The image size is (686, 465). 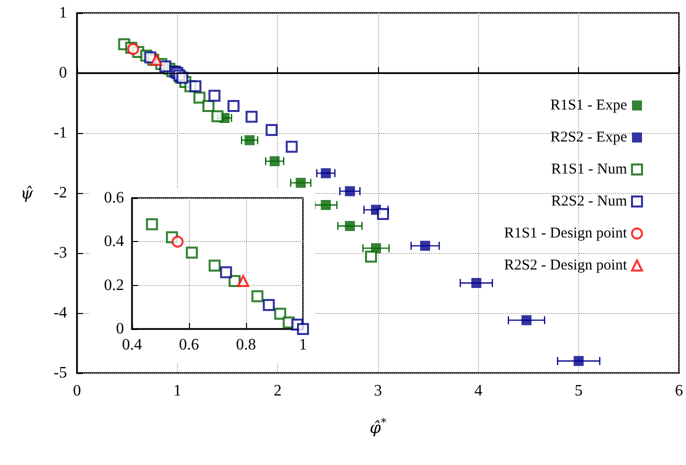 What do you see at coordinates (60, 193) in the screenshot?
I see `y-tick-label: -2` at bounding box center [60, 193].